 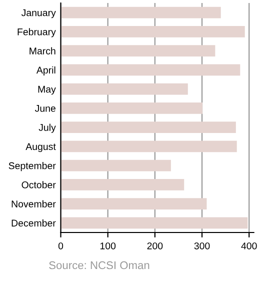 I want to click on y-tick-label: December, so click(x=34, y=223).